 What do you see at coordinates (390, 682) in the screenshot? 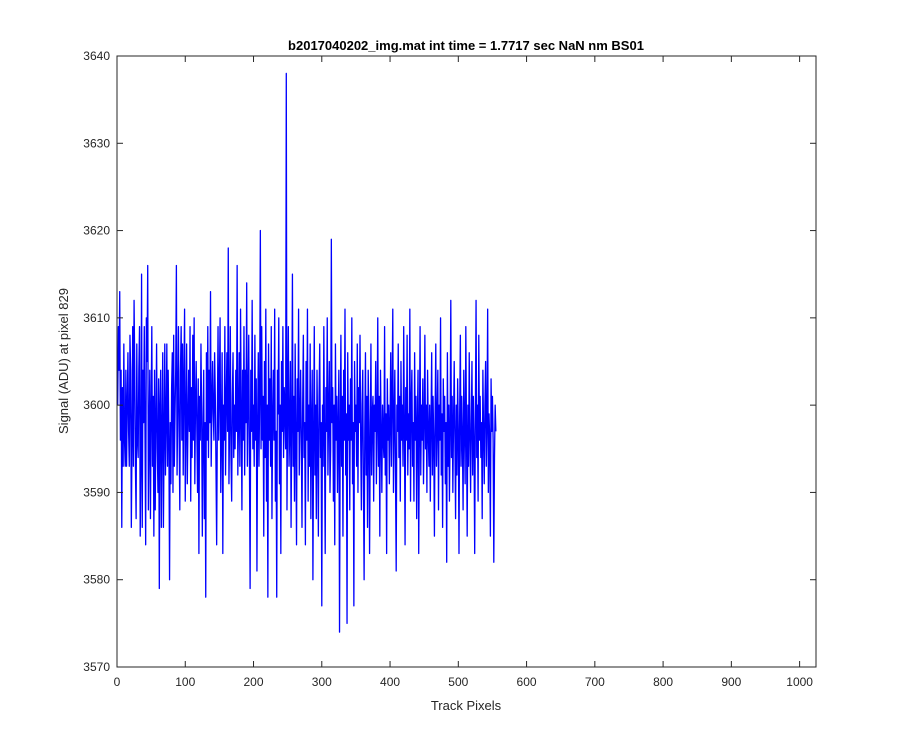
I see `x-tick-label: 400` at bounding box center [390, 682].